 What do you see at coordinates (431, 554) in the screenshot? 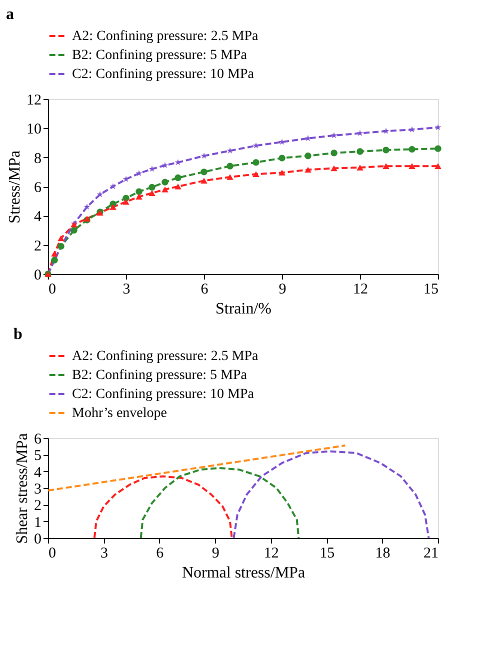
I see `x-tick-label: 21` at bounding box center [431, 554].